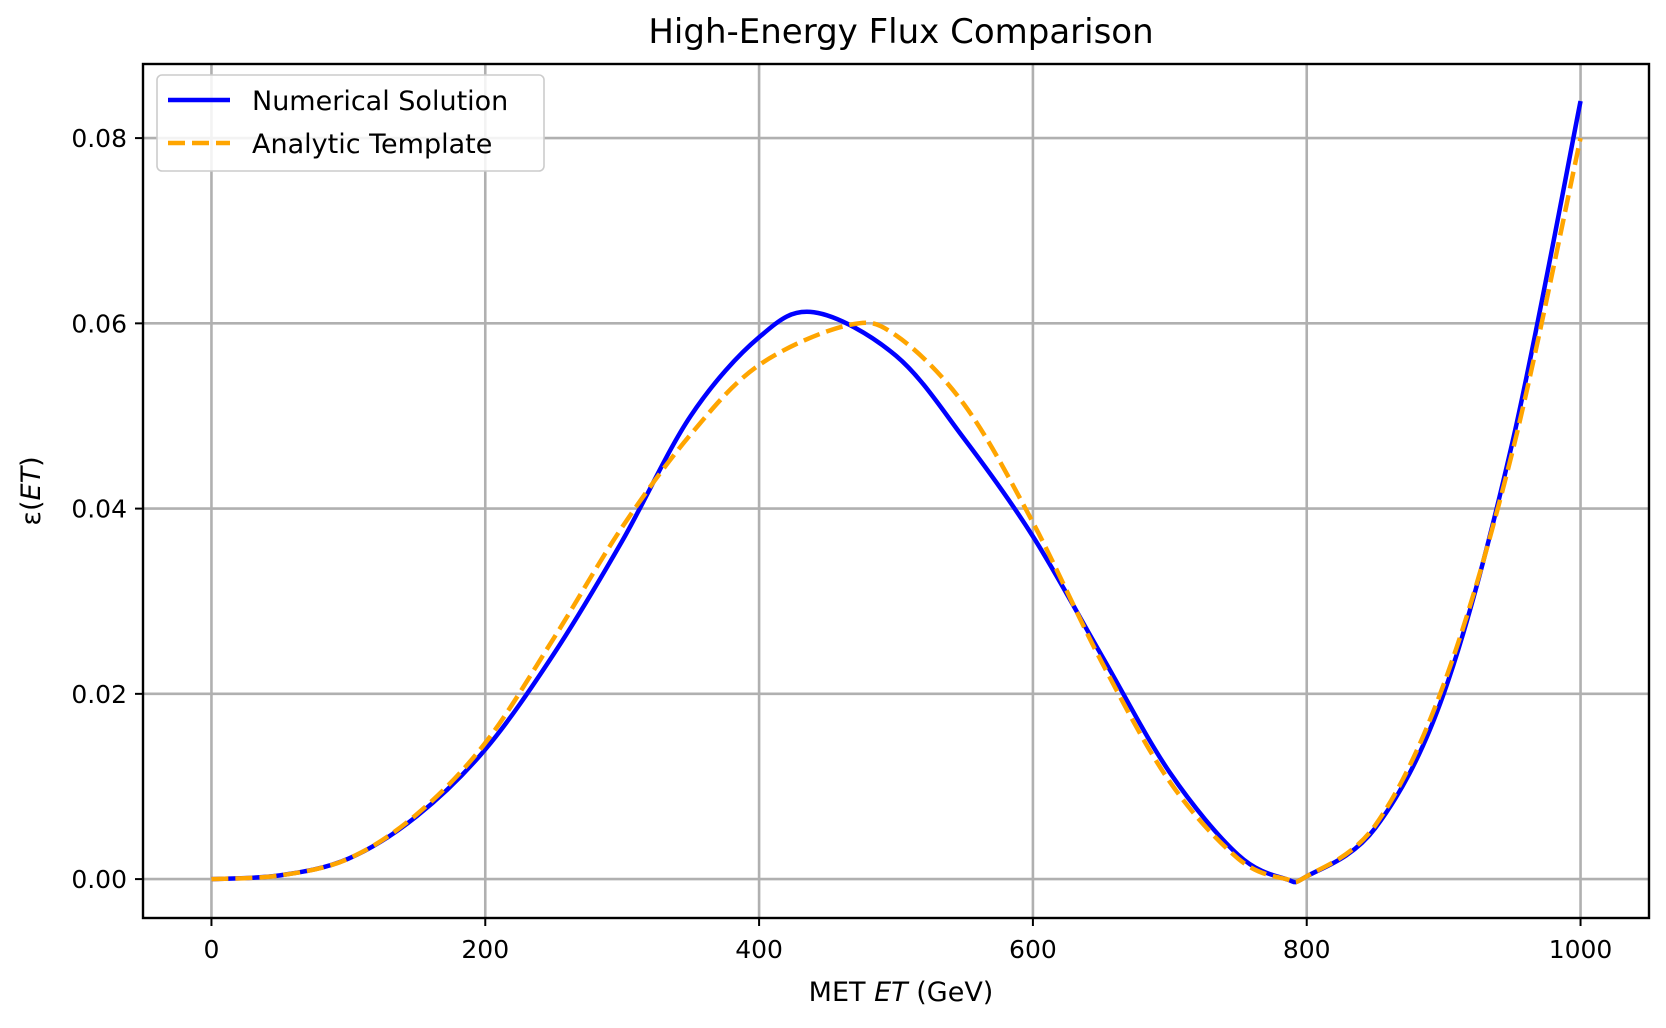 The image size is (1666, 1028). I want to click on x-axis-label: MET ET (GeV), so click(901, 992).